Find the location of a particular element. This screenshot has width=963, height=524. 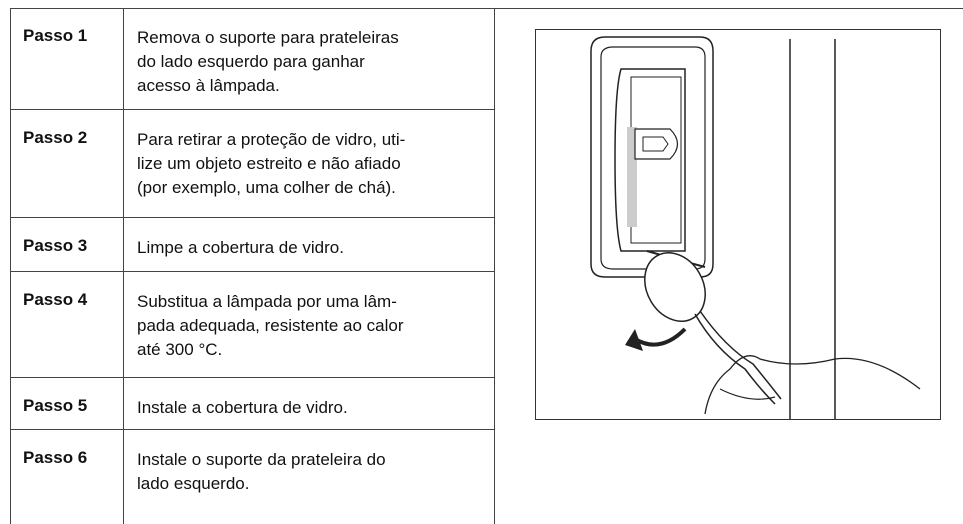

step-label: Passo 6 is located at coordinates (55, 457).